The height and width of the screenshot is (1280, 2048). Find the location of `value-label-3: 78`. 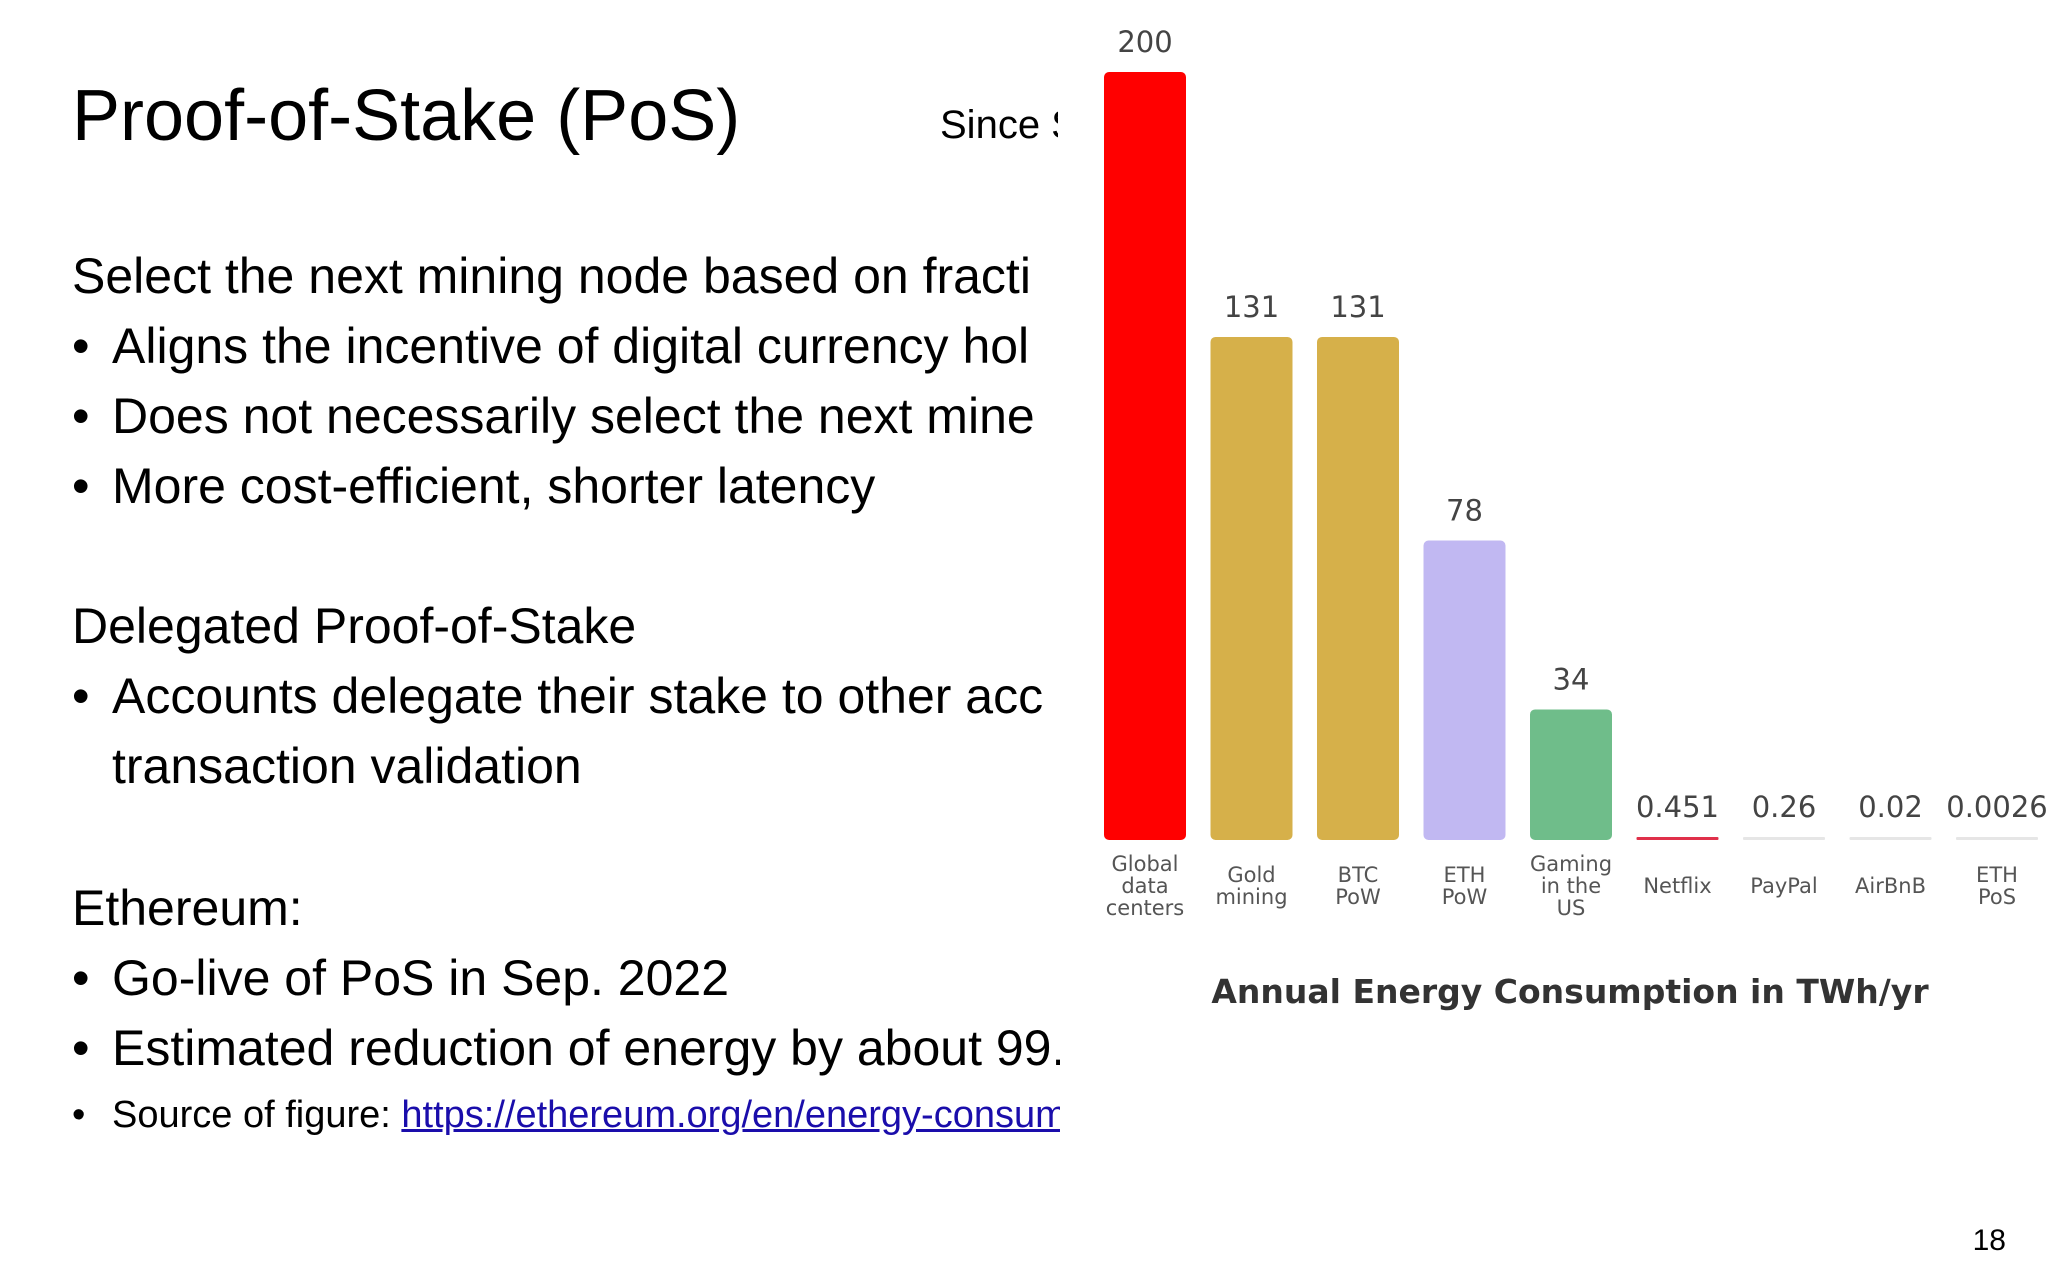

value-label-3: 78 is located at coordinates (1464, 510).